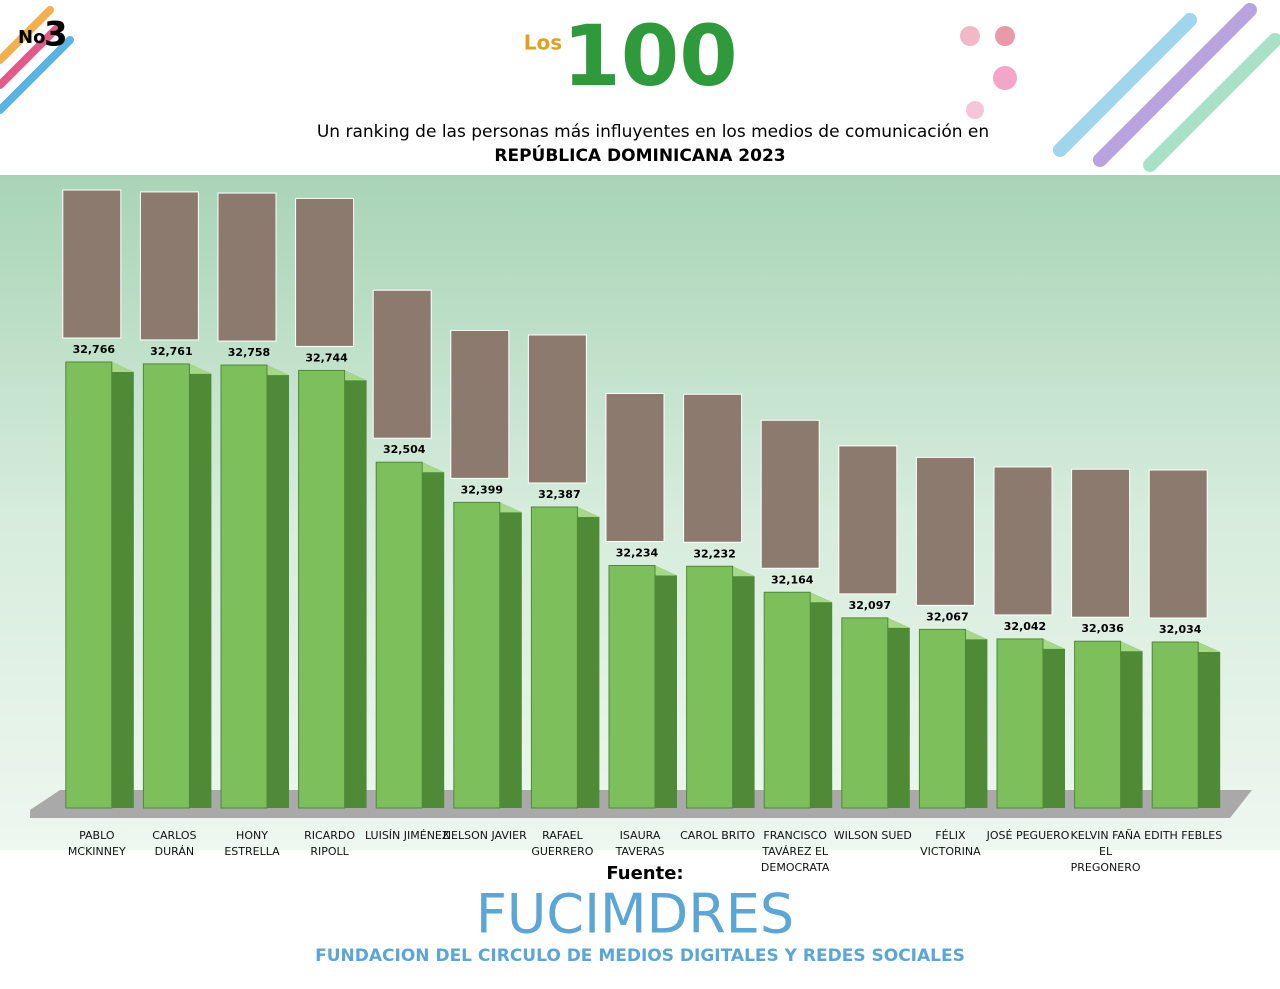 This screenshot has height=989, width=1280. What do you see at coordinates (1183, 835) in the screenshot?
I see `x-tick-label: EDITH FEBLES` at bounding box center [1183, 835].